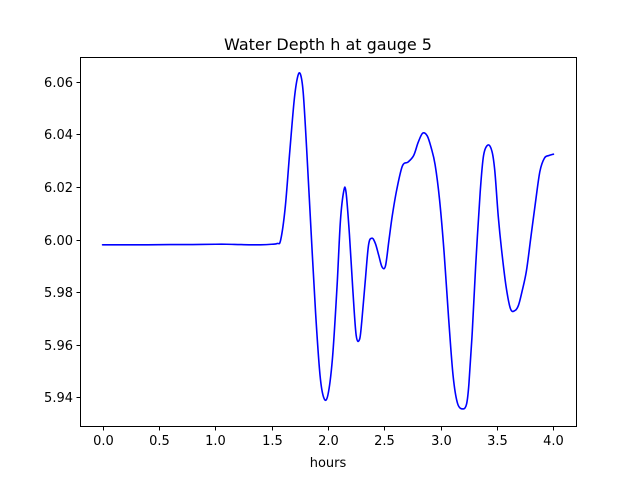  Describe the element at coordinates (58, 346) in the screenshot. I see `y-tick-label: 5.96` at that location.